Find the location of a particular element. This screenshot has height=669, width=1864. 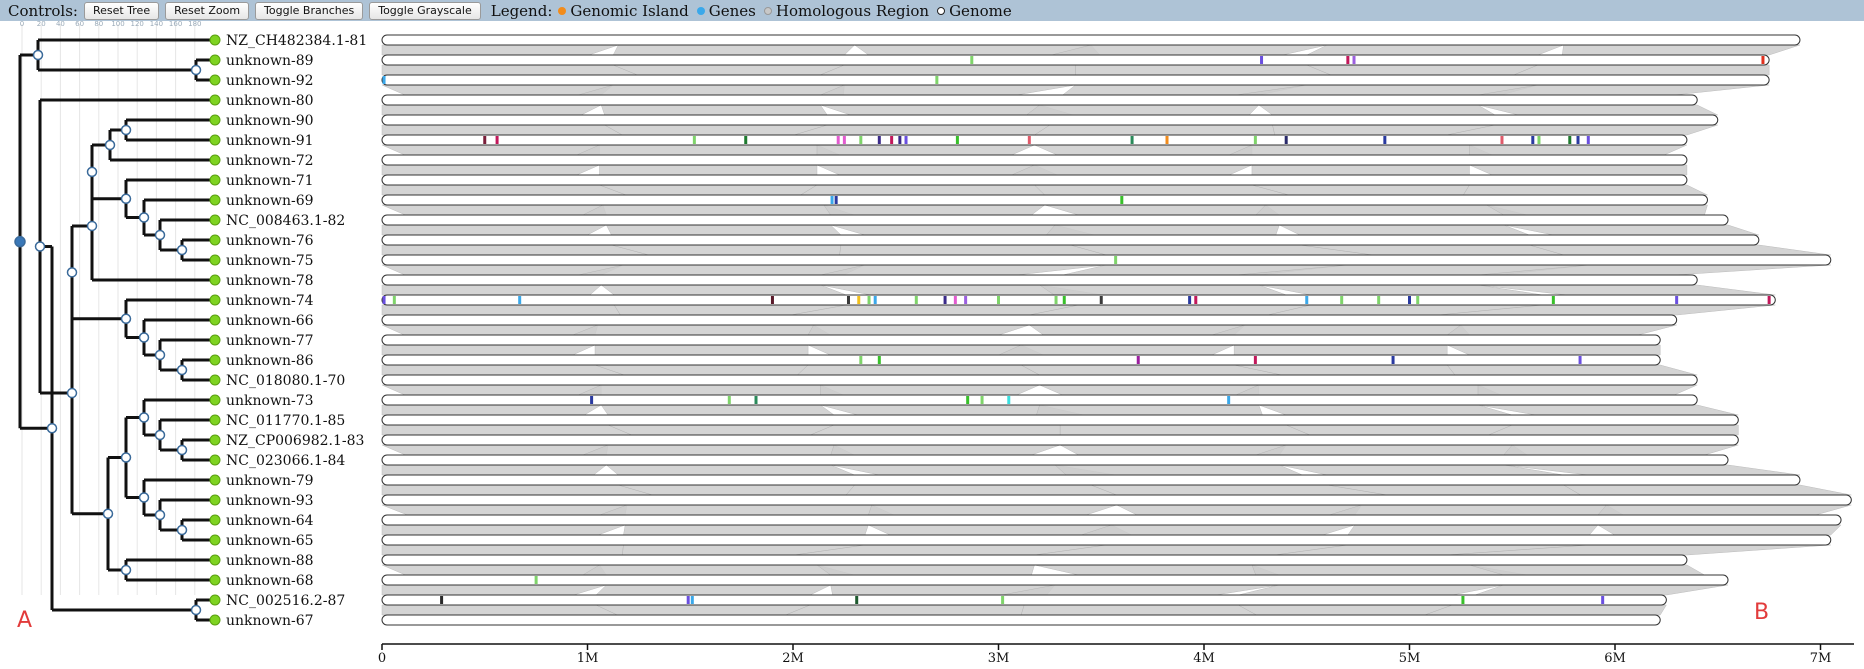

reset-tree-button: Reset Tree is located at coordinates (121, 10).